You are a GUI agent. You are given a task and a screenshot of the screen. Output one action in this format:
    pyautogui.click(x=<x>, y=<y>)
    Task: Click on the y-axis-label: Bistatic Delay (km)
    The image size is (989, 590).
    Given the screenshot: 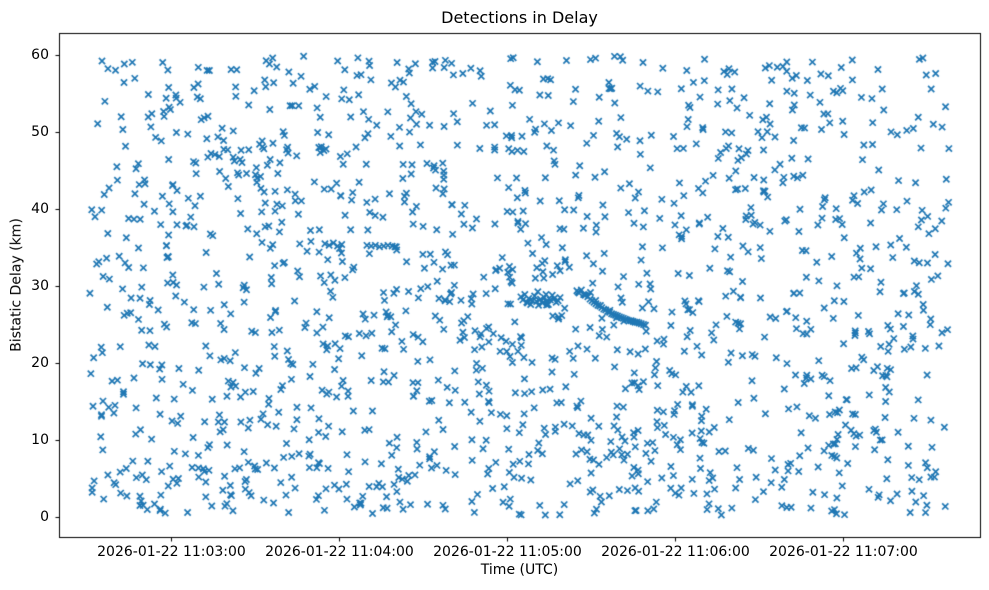 What is the action you would take?
    pyautogui.click(x=16, y=285)
    